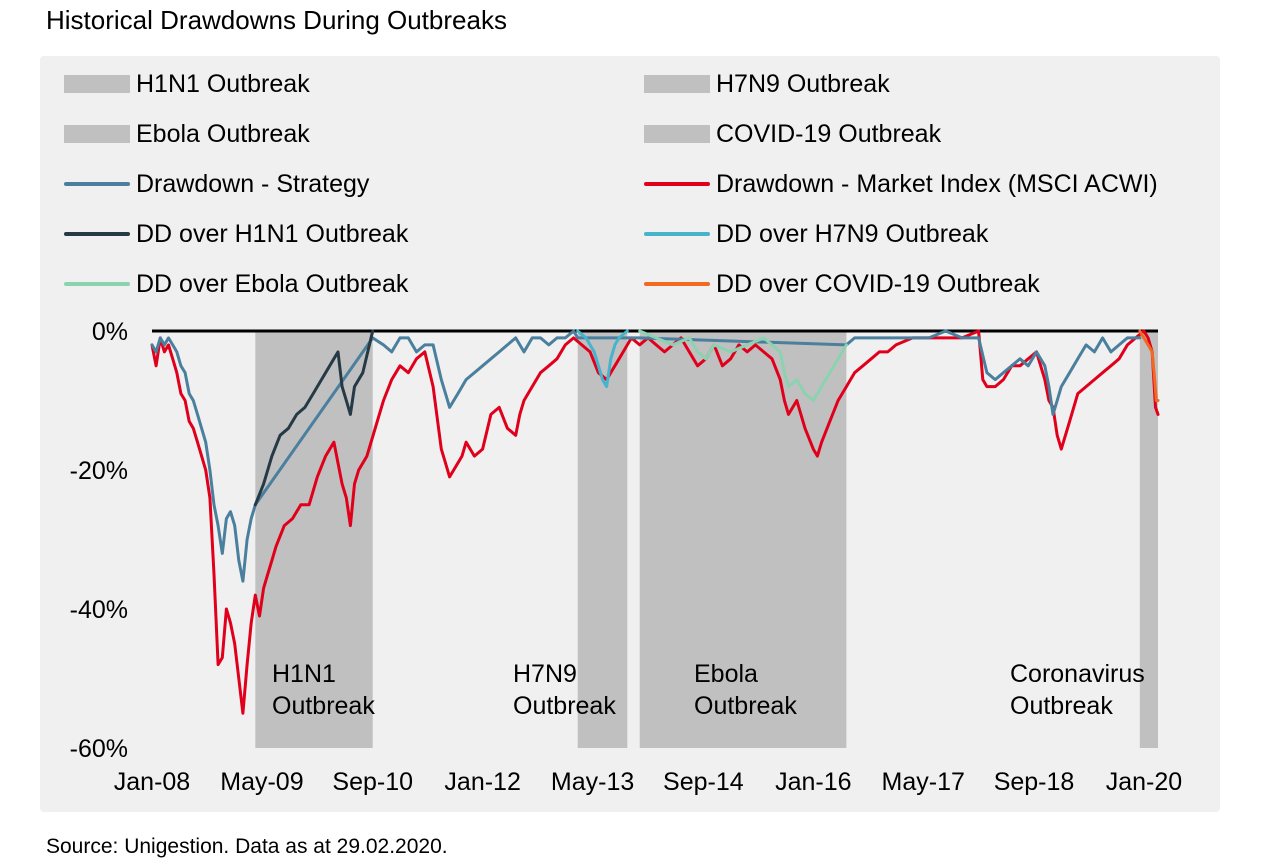 The height and width of the screenshot is (867, 1264). I want to click on x-tick-label: Sep-14, so click(703, 782).